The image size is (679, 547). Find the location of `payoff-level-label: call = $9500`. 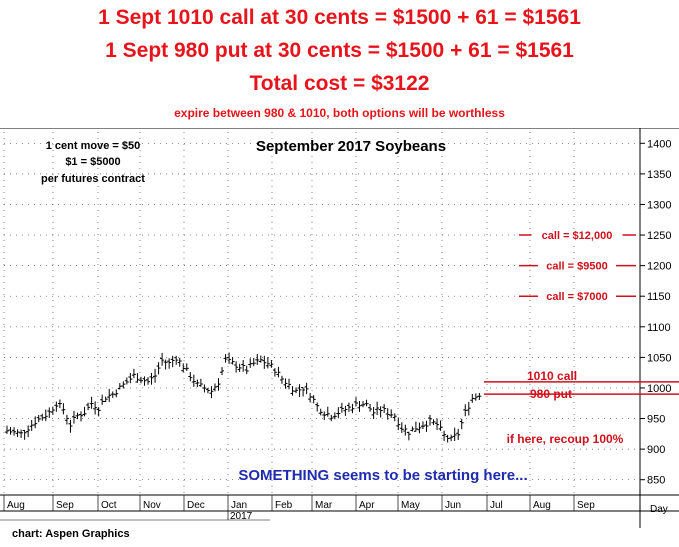

payoff-level-label: call = $9500 is located at coordinates (576, 267).